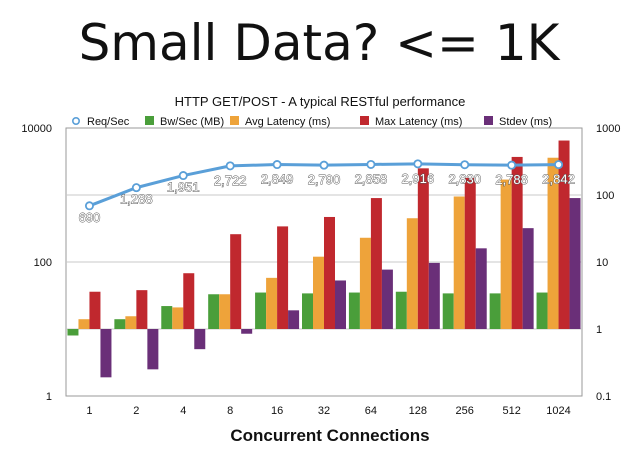 The width and height of the screenshot is (638, 452). I want to click on legend-item: Max Latency (ms), so click(411, 122).